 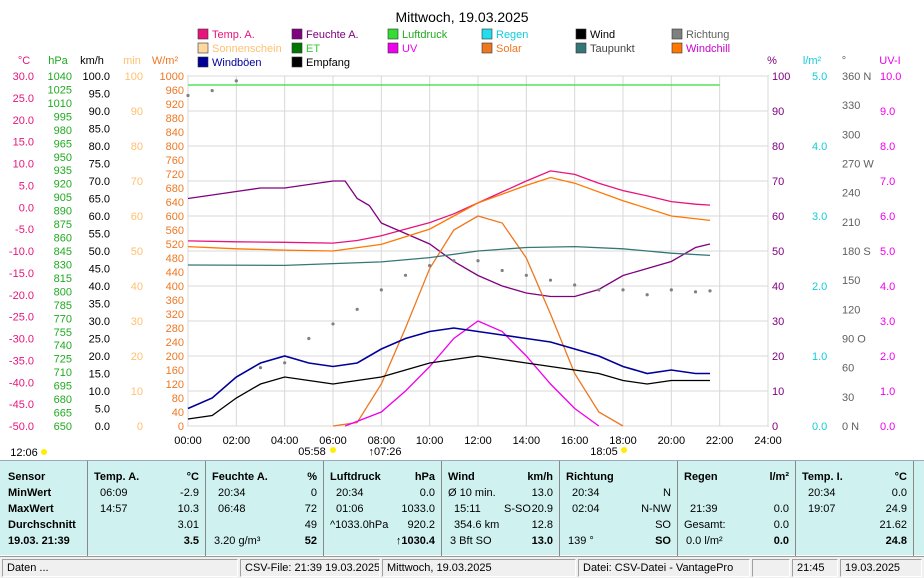 What do you see at coordinates (134, 77) in the screenshot?
I see `axis-tick-label: 100` at bounding box center [134, 77].